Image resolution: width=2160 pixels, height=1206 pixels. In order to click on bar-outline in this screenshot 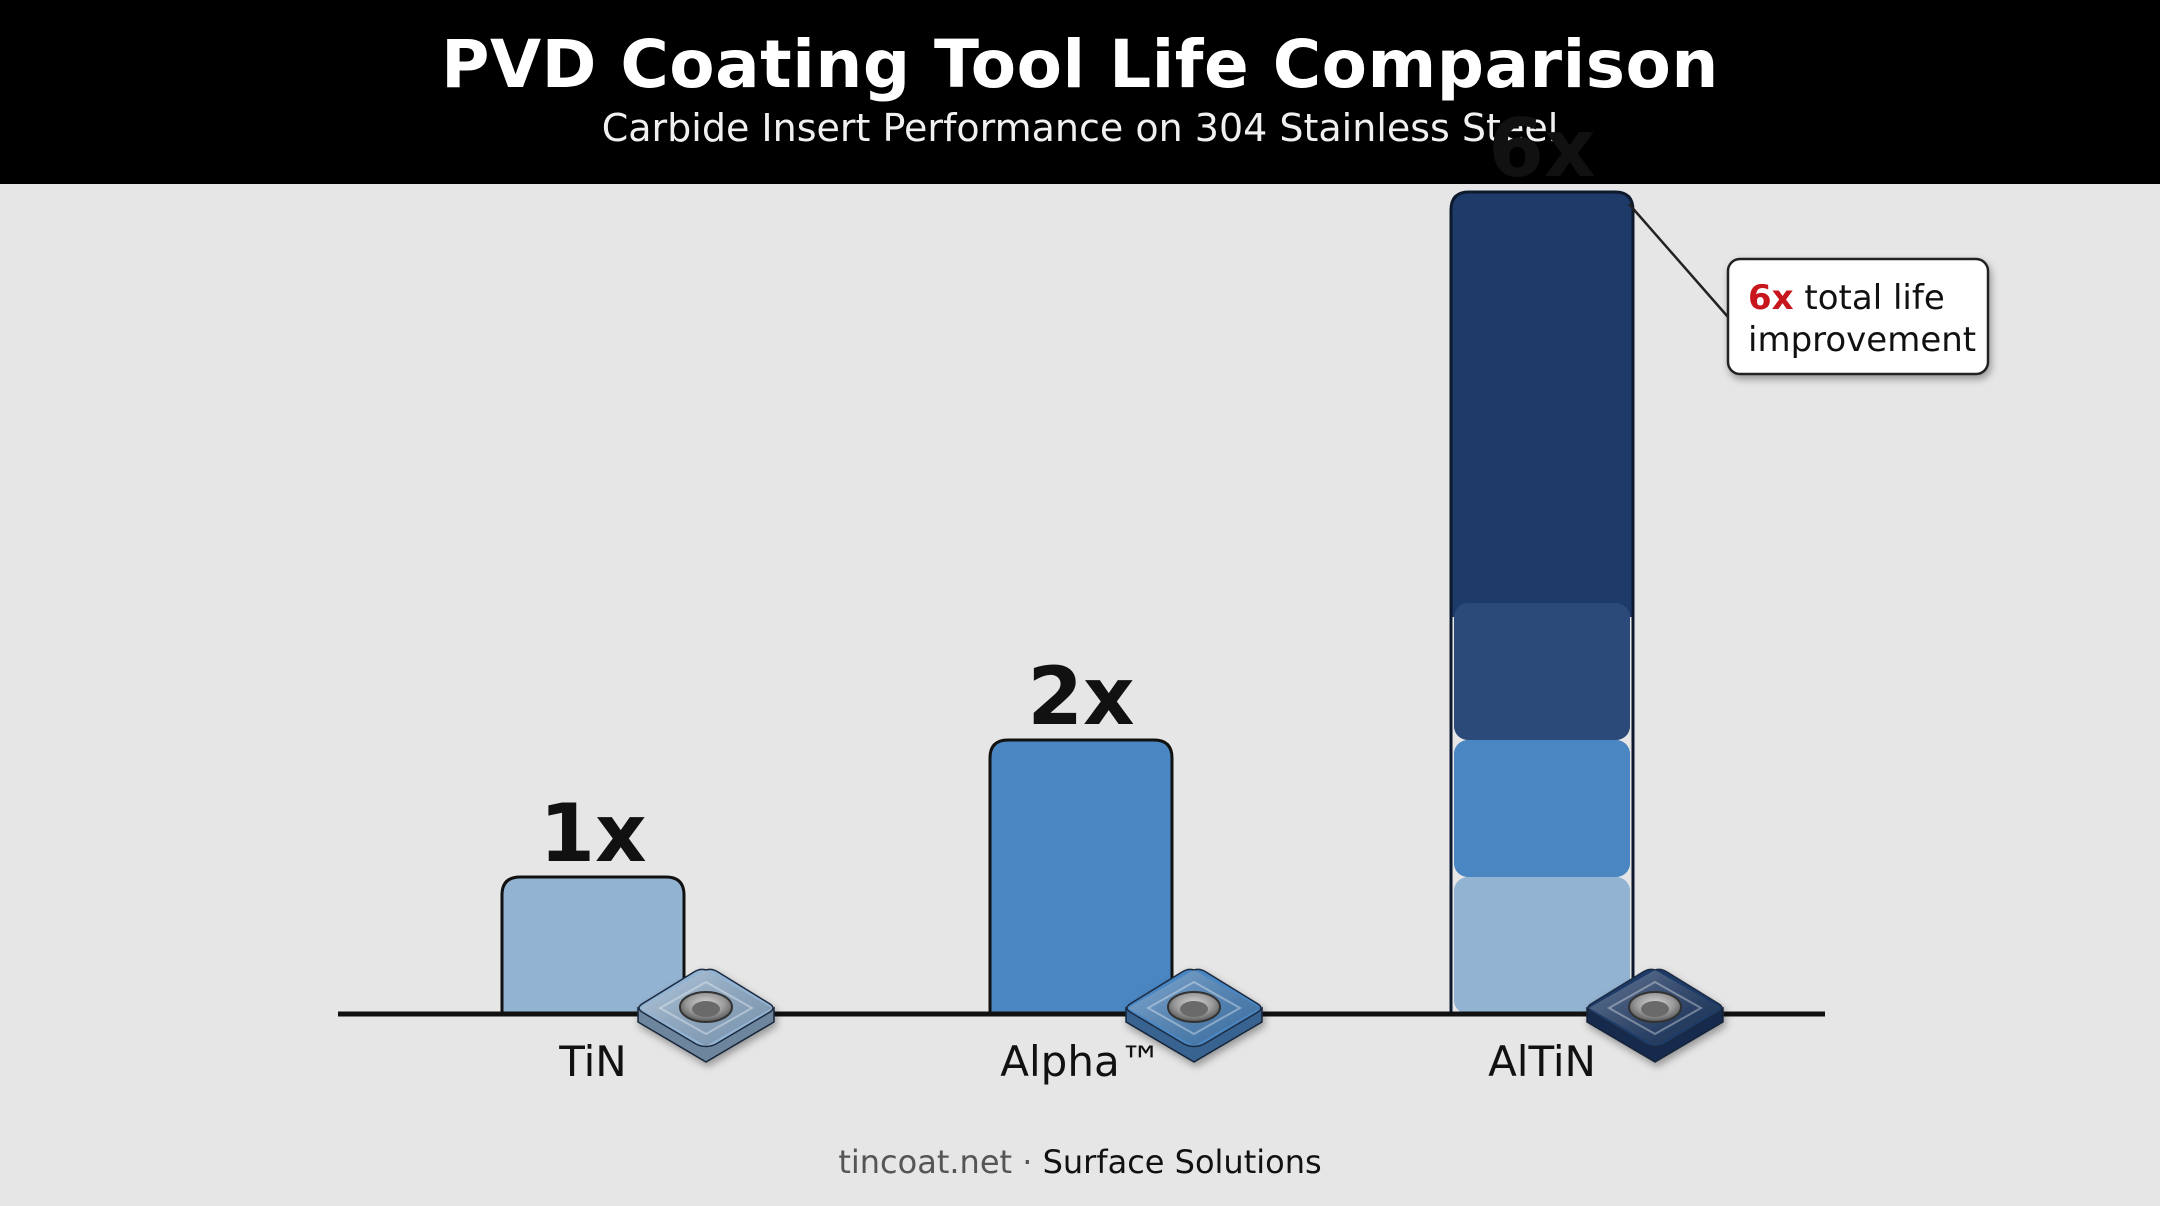, I will do `click(1542, 603)`.